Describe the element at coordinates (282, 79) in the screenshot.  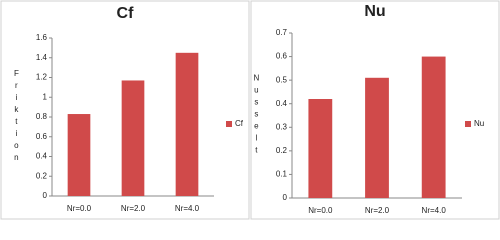
I see `y-tick-label: 0.5` at that location.